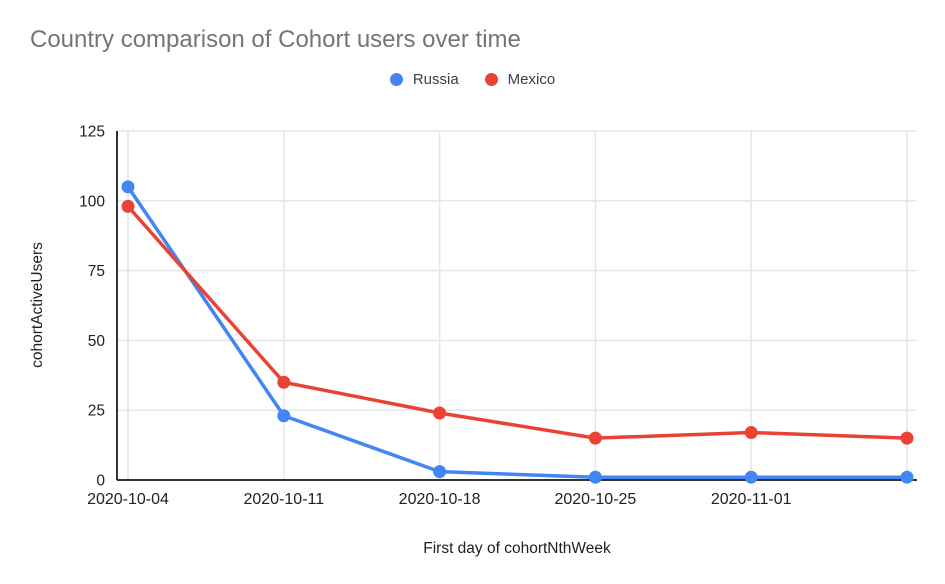  I want to click on x-tick-label: 2020-10-25, so click(595, 499).